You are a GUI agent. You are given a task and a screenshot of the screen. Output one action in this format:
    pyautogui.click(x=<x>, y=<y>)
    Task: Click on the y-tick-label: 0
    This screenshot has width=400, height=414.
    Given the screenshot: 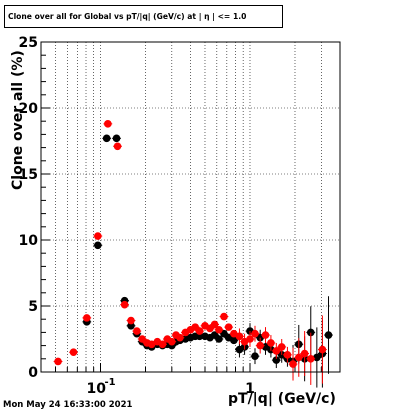 What is the action you would take?
    pyautogui.click(x=33, y=373)
    